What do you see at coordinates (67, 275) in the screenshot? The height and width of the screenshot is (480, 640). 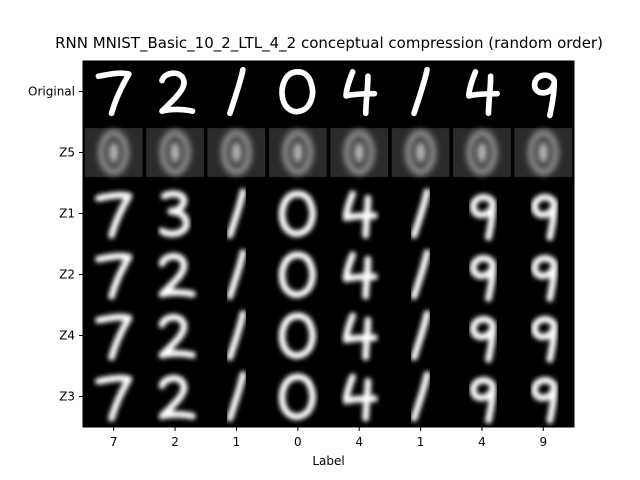 I see `y-tick-label: Z2` at bounding box center [67, 275].